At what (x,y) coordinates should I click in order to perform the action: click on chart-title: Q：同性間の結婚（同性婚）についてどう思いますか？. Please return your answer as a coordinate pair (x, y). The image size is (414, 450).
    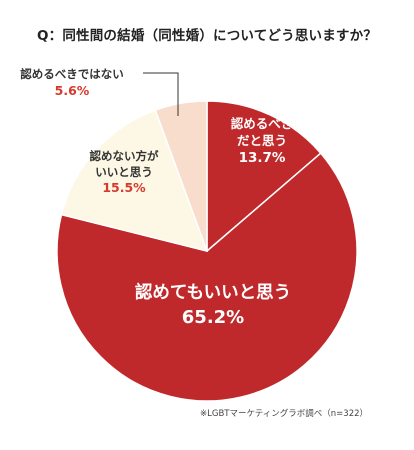
    Looking at the image, I should click on (207, 36).